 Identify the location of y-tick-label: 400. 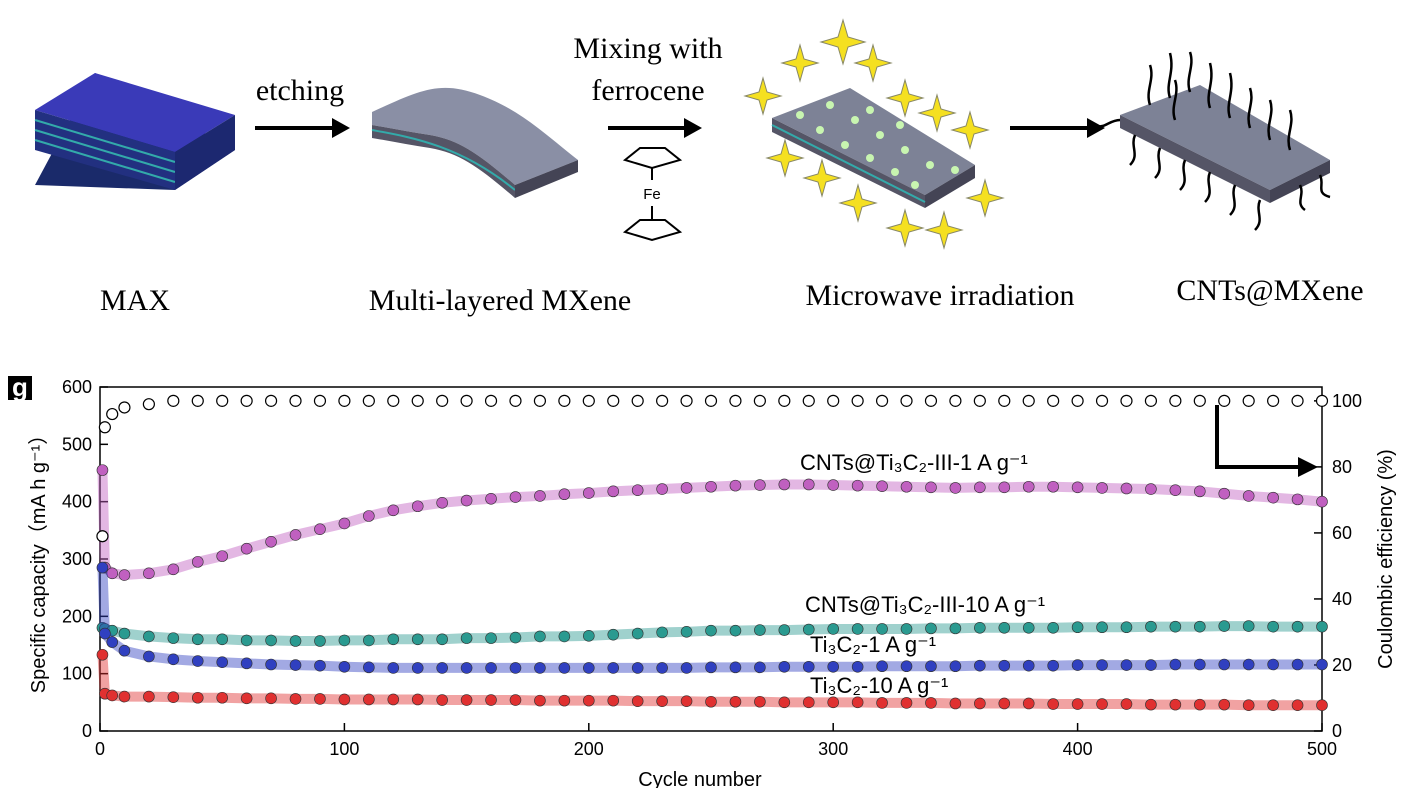
(77, 502).